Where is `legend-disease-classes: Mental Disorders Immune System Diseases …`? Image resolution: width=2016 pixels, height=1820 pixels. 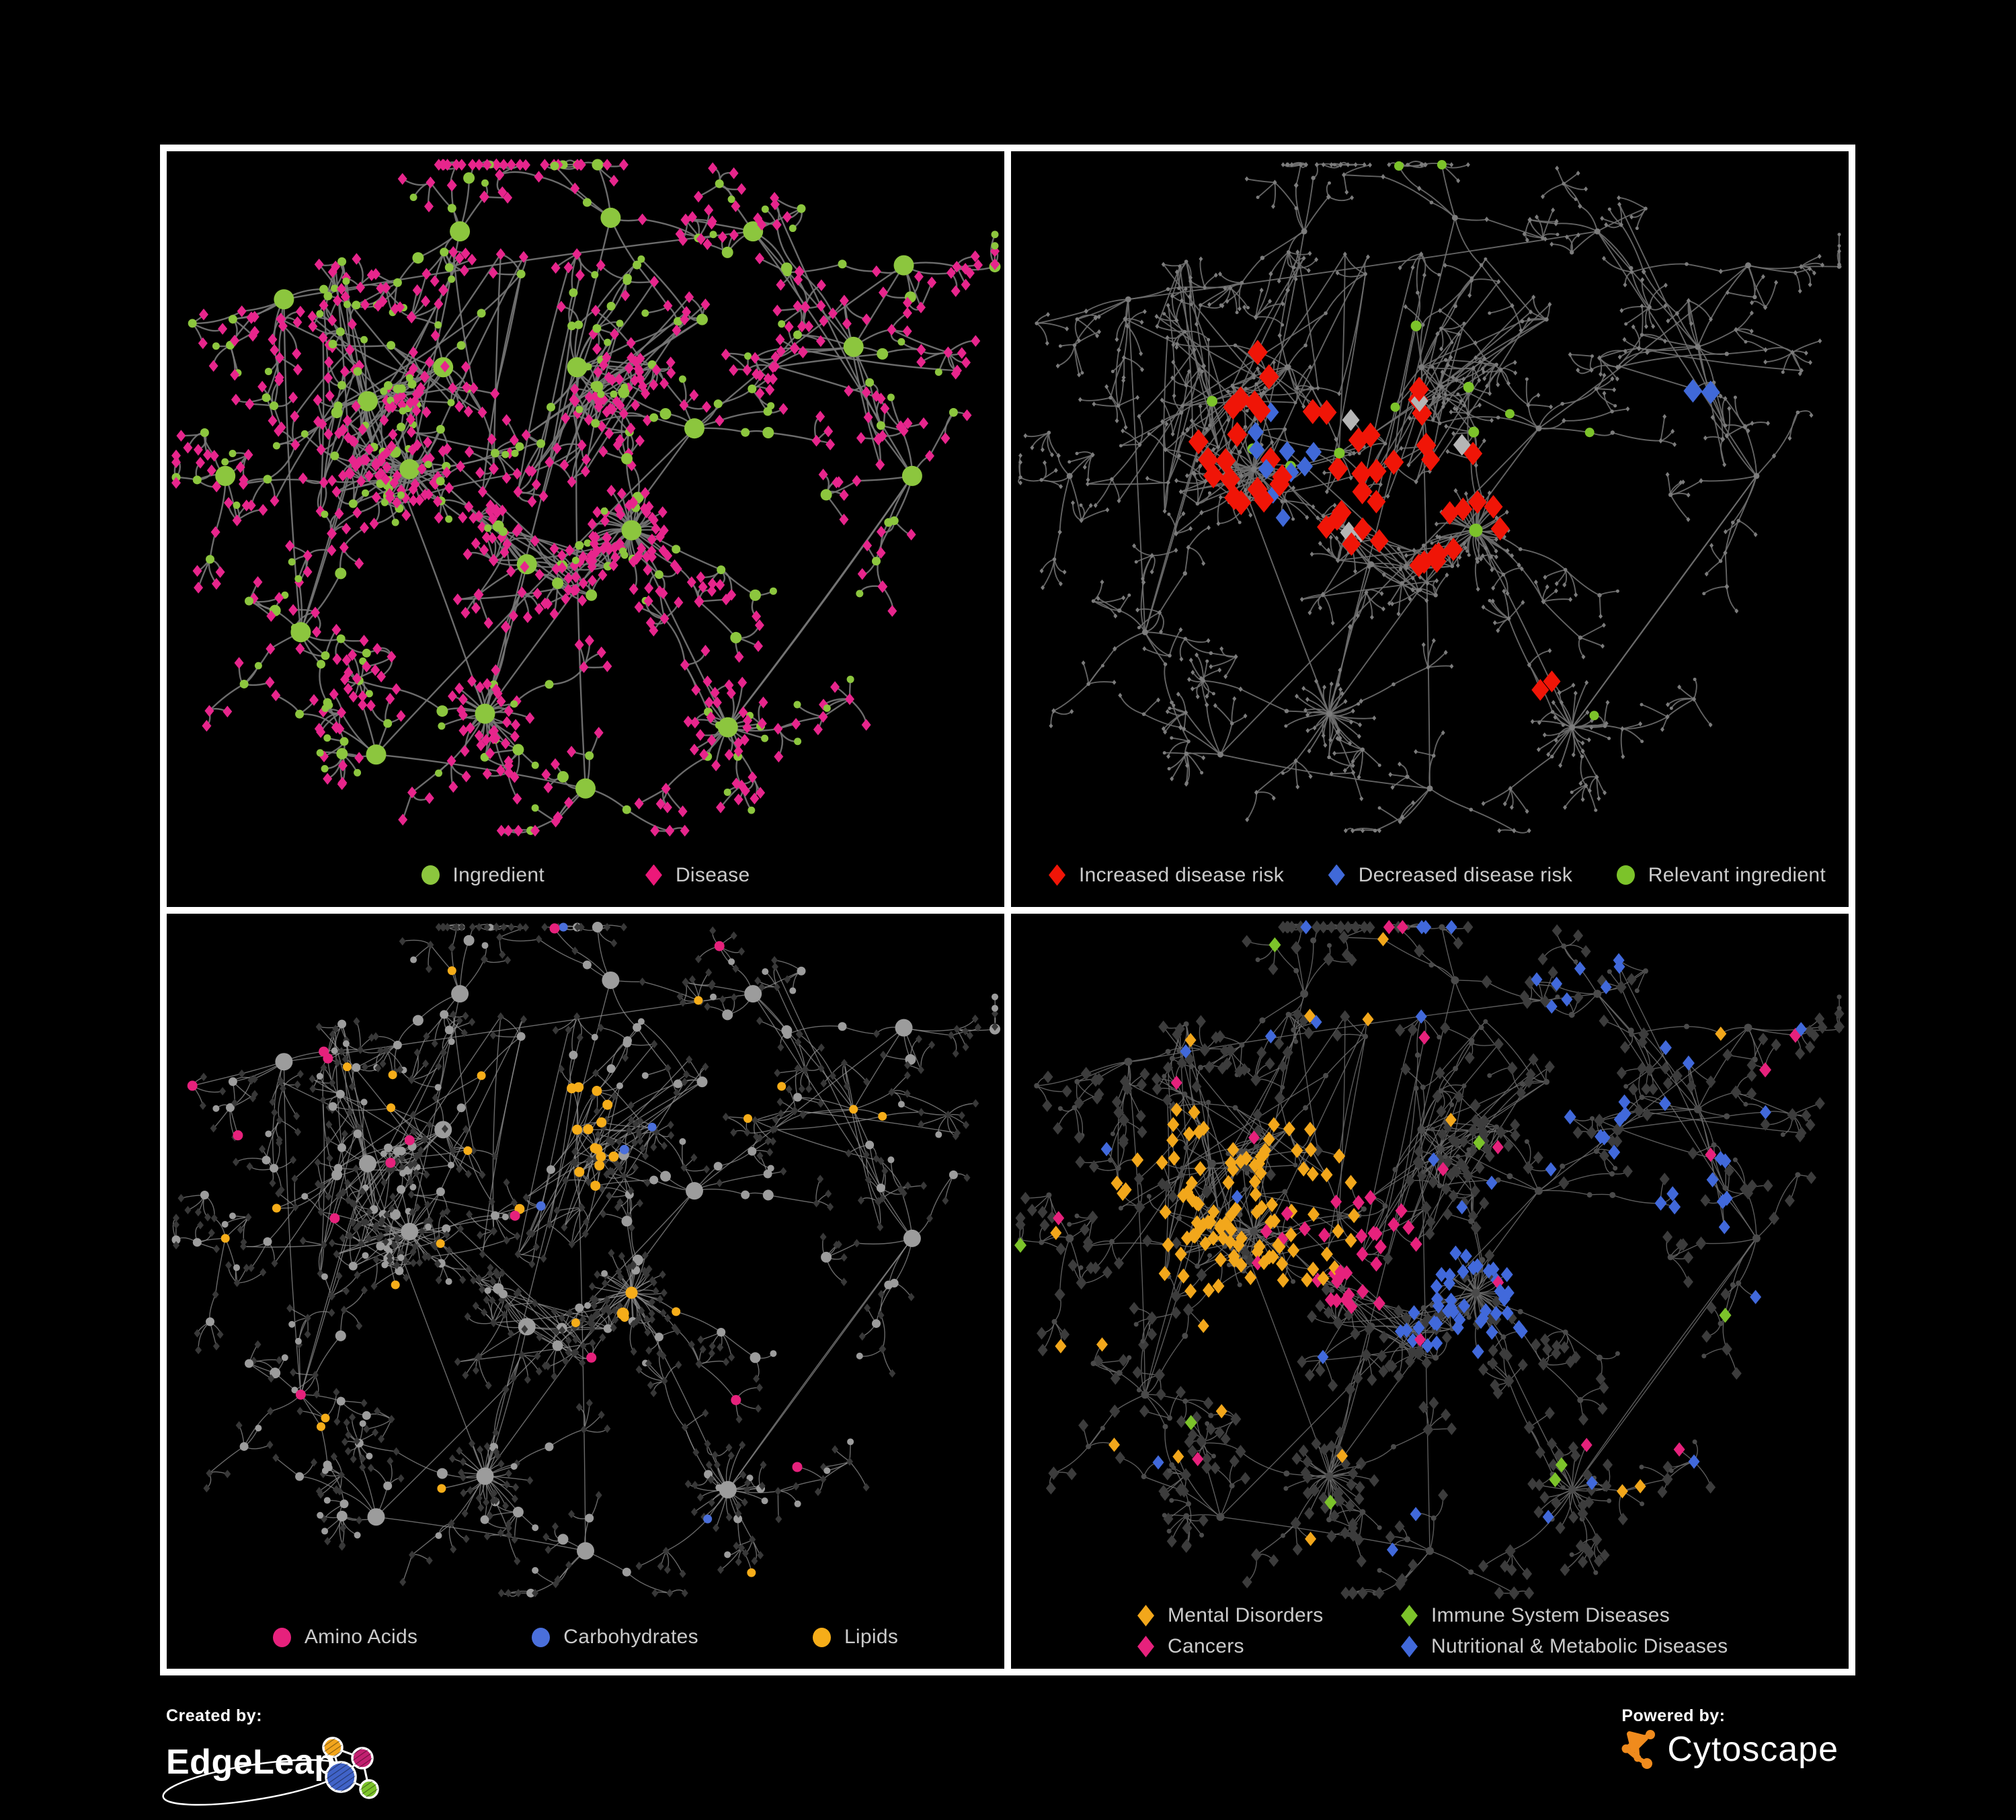
legend-disease-classes: Mental Disorders Immune System Diseases … is located at coordinates (1482, 1631).